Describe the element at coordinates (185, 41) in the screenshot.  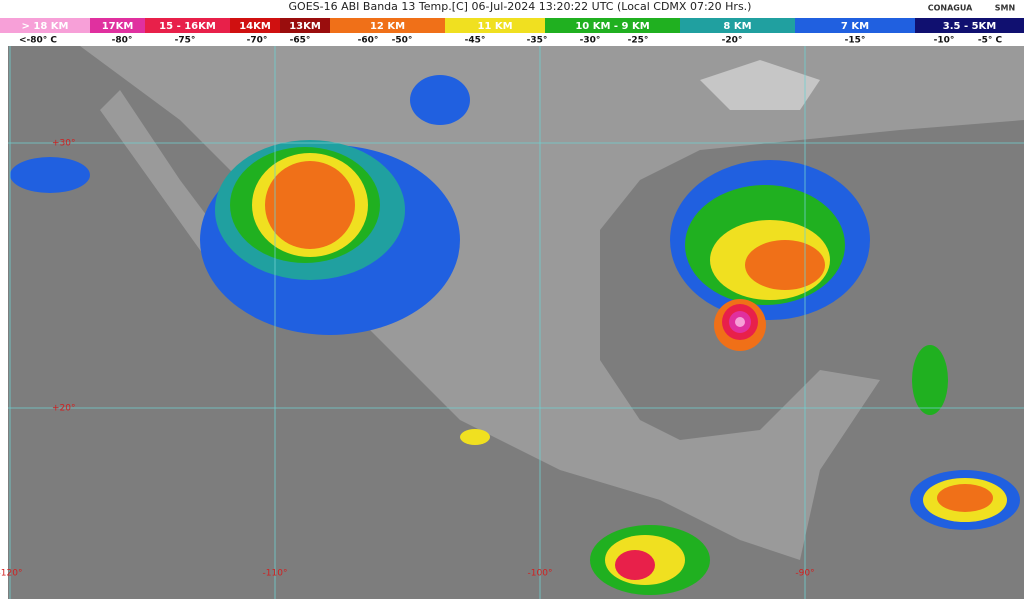
I see `temperature-label: -75°` at that location.